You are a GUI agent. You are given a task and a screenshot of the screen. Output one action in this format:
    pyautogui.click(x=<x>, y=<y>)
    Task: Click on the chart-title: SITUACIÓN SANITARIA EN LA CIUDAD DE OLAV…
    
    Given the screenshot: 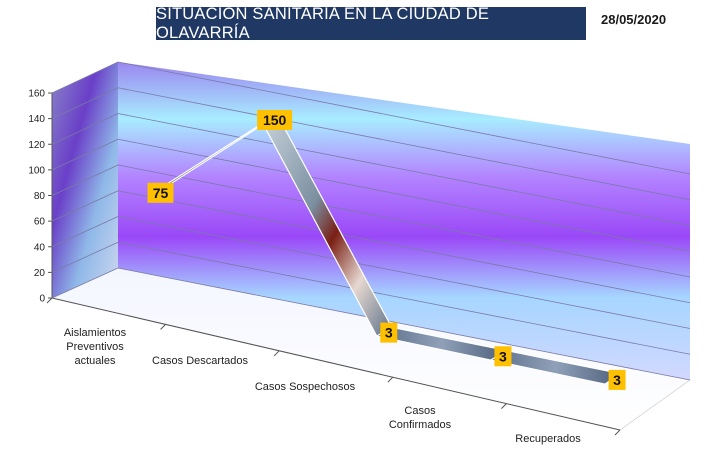 What is the action you would take?
    pyautogui.click(x=371, y=23)
    